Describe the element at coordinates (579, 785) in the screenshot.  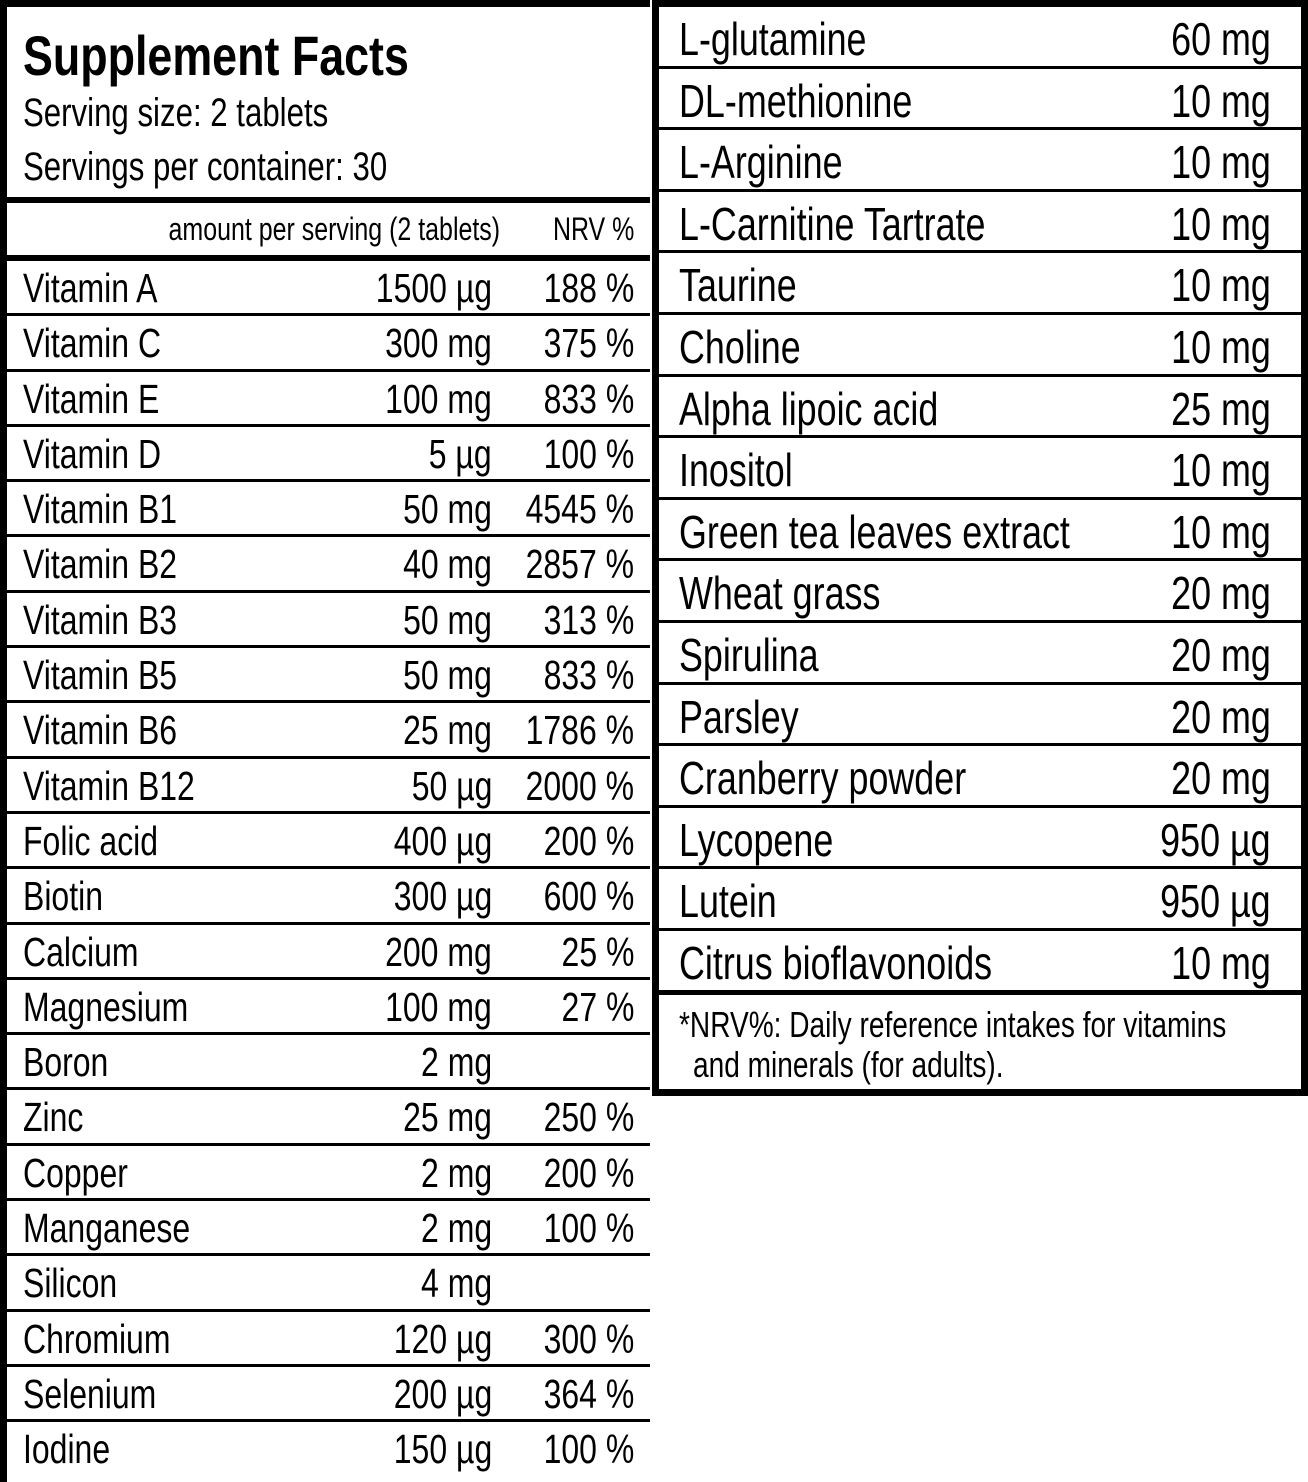
I see `nutrient-nrv: 2000 %` at that location.